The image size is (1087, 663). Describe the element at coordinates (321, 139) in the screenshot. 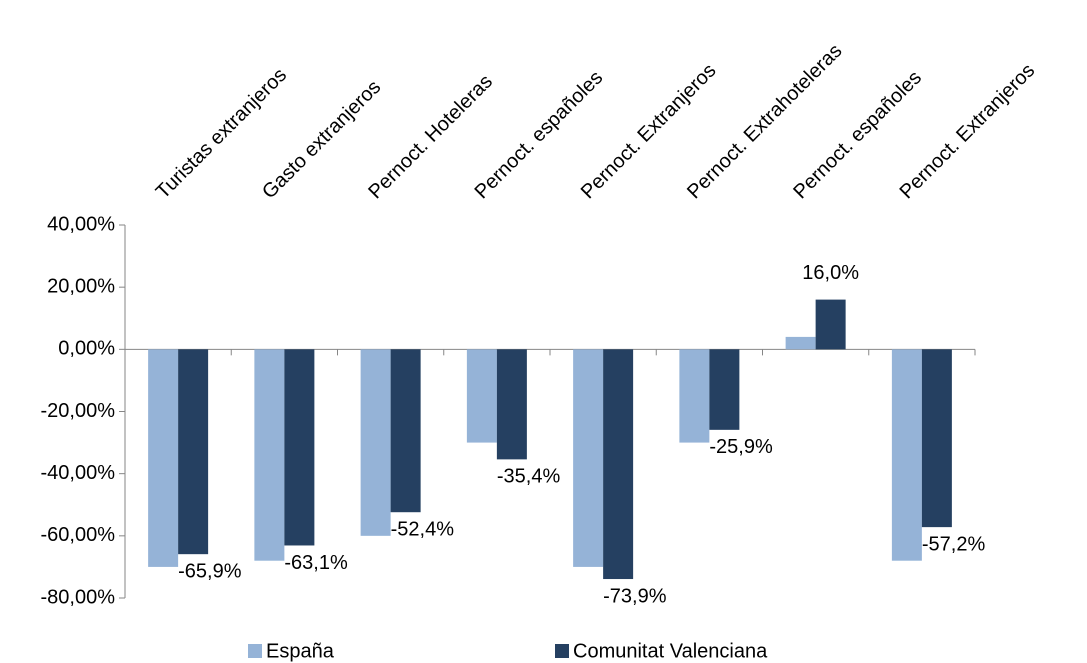

I see `x-tick-label: Gasto extranjeros` at that location.